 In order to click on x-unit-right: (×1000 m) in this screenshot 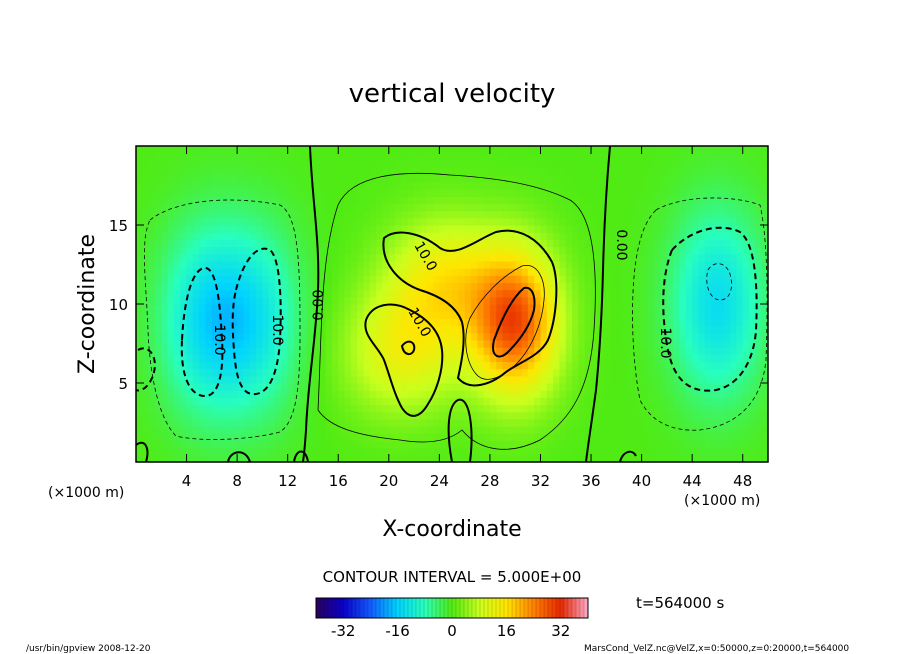, I will do `click(722, 501)`.